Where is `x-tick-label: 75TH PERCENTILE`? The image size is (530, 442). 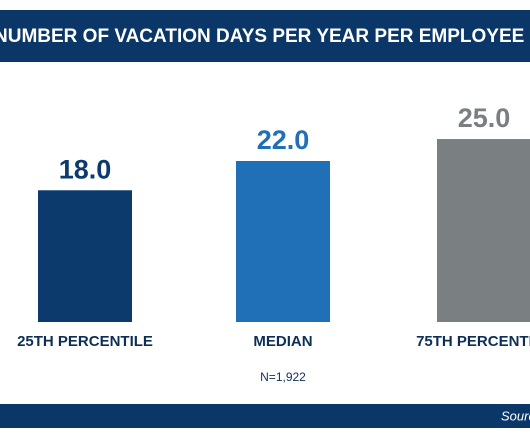 x-tick-label: 75TH PERCENTILE is located at coordinates (473, 341).